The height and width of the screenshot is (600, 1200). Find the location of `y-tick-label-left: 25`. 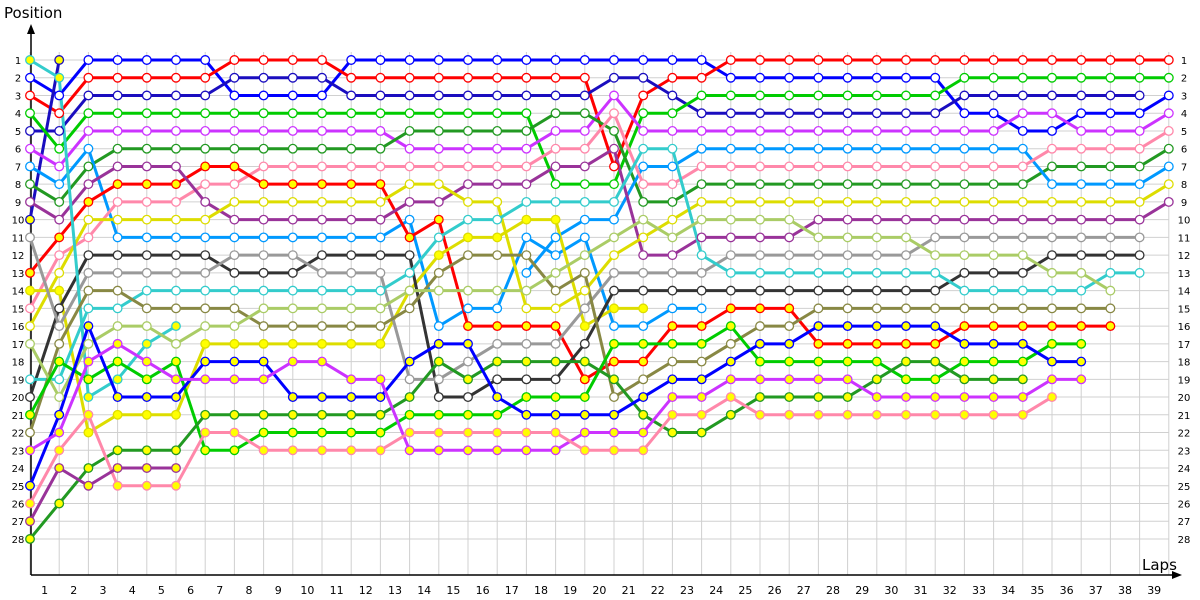

y-tick-label-left: 25 is located at coordinates (18, 487).